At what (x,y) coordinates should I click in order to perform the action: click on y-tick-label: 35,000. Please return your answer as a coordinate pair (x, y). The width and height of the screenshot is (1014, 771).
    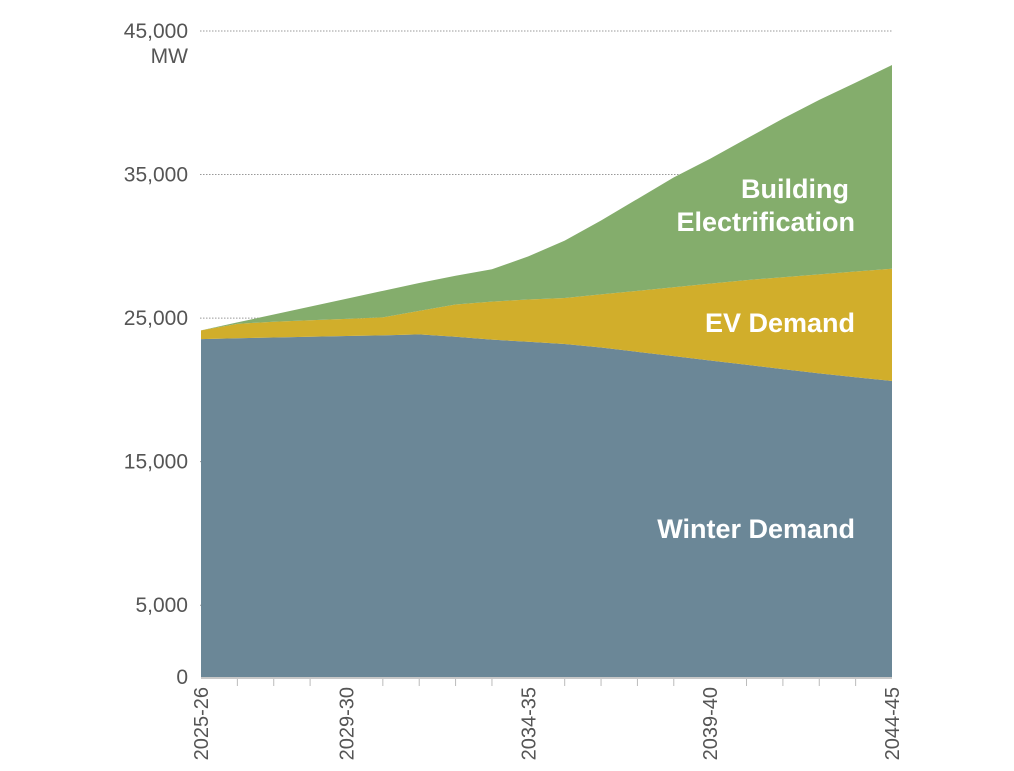
    Looking at the image, I should click on (156, 175).